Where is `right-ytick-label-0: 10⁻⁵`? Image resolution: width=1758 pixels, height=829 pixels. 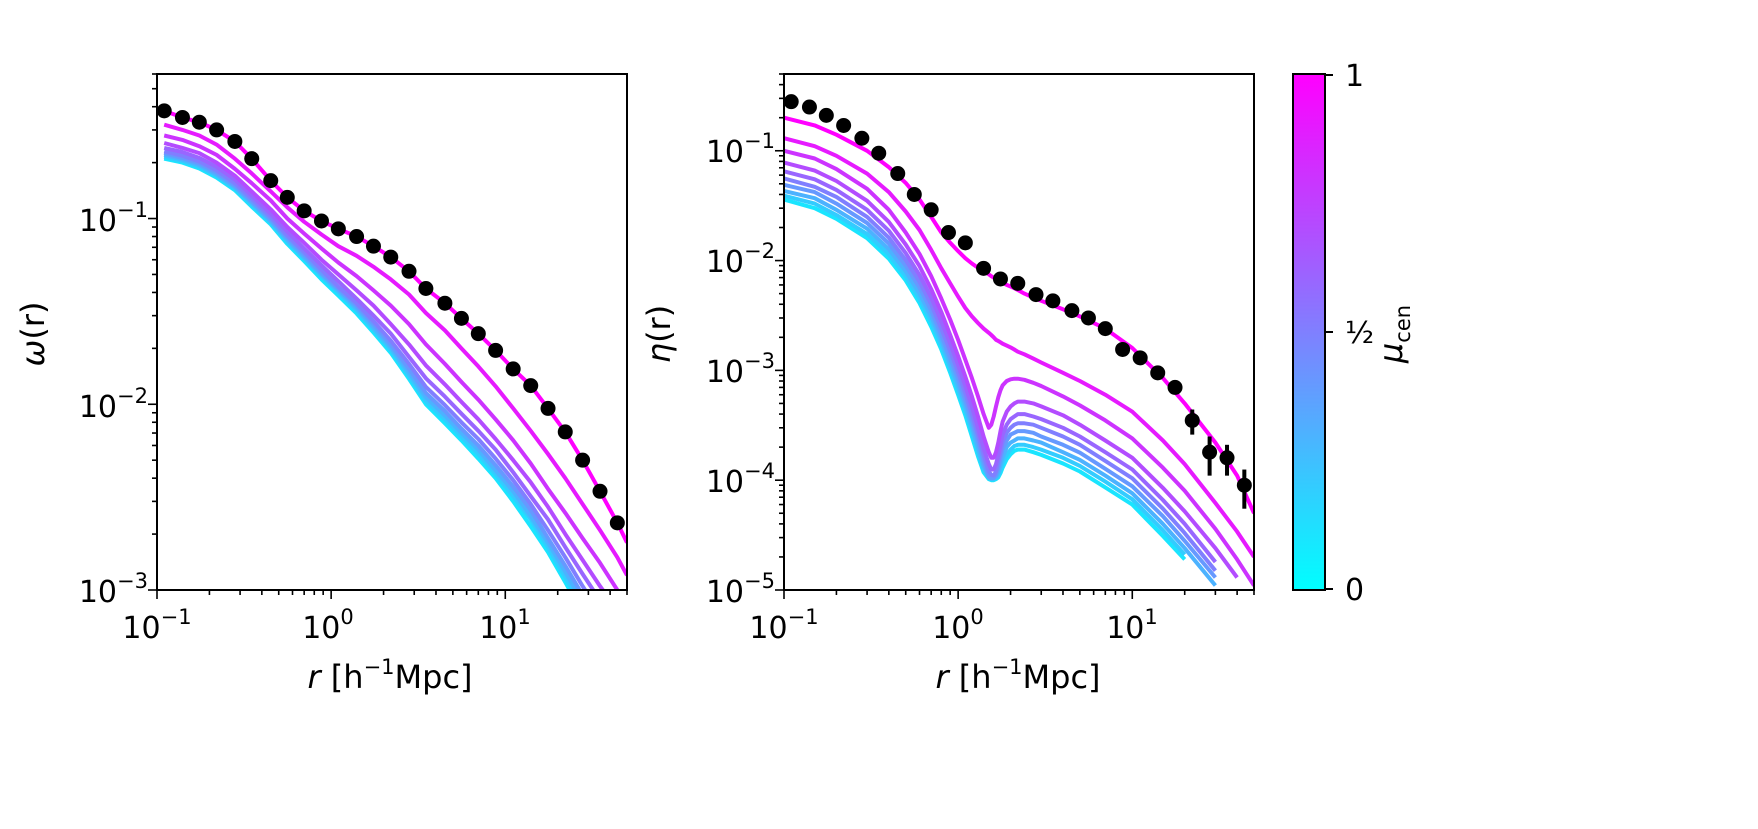 right-ytick-label-0: 10⁻⁵ is located at coordinates (740, 589).